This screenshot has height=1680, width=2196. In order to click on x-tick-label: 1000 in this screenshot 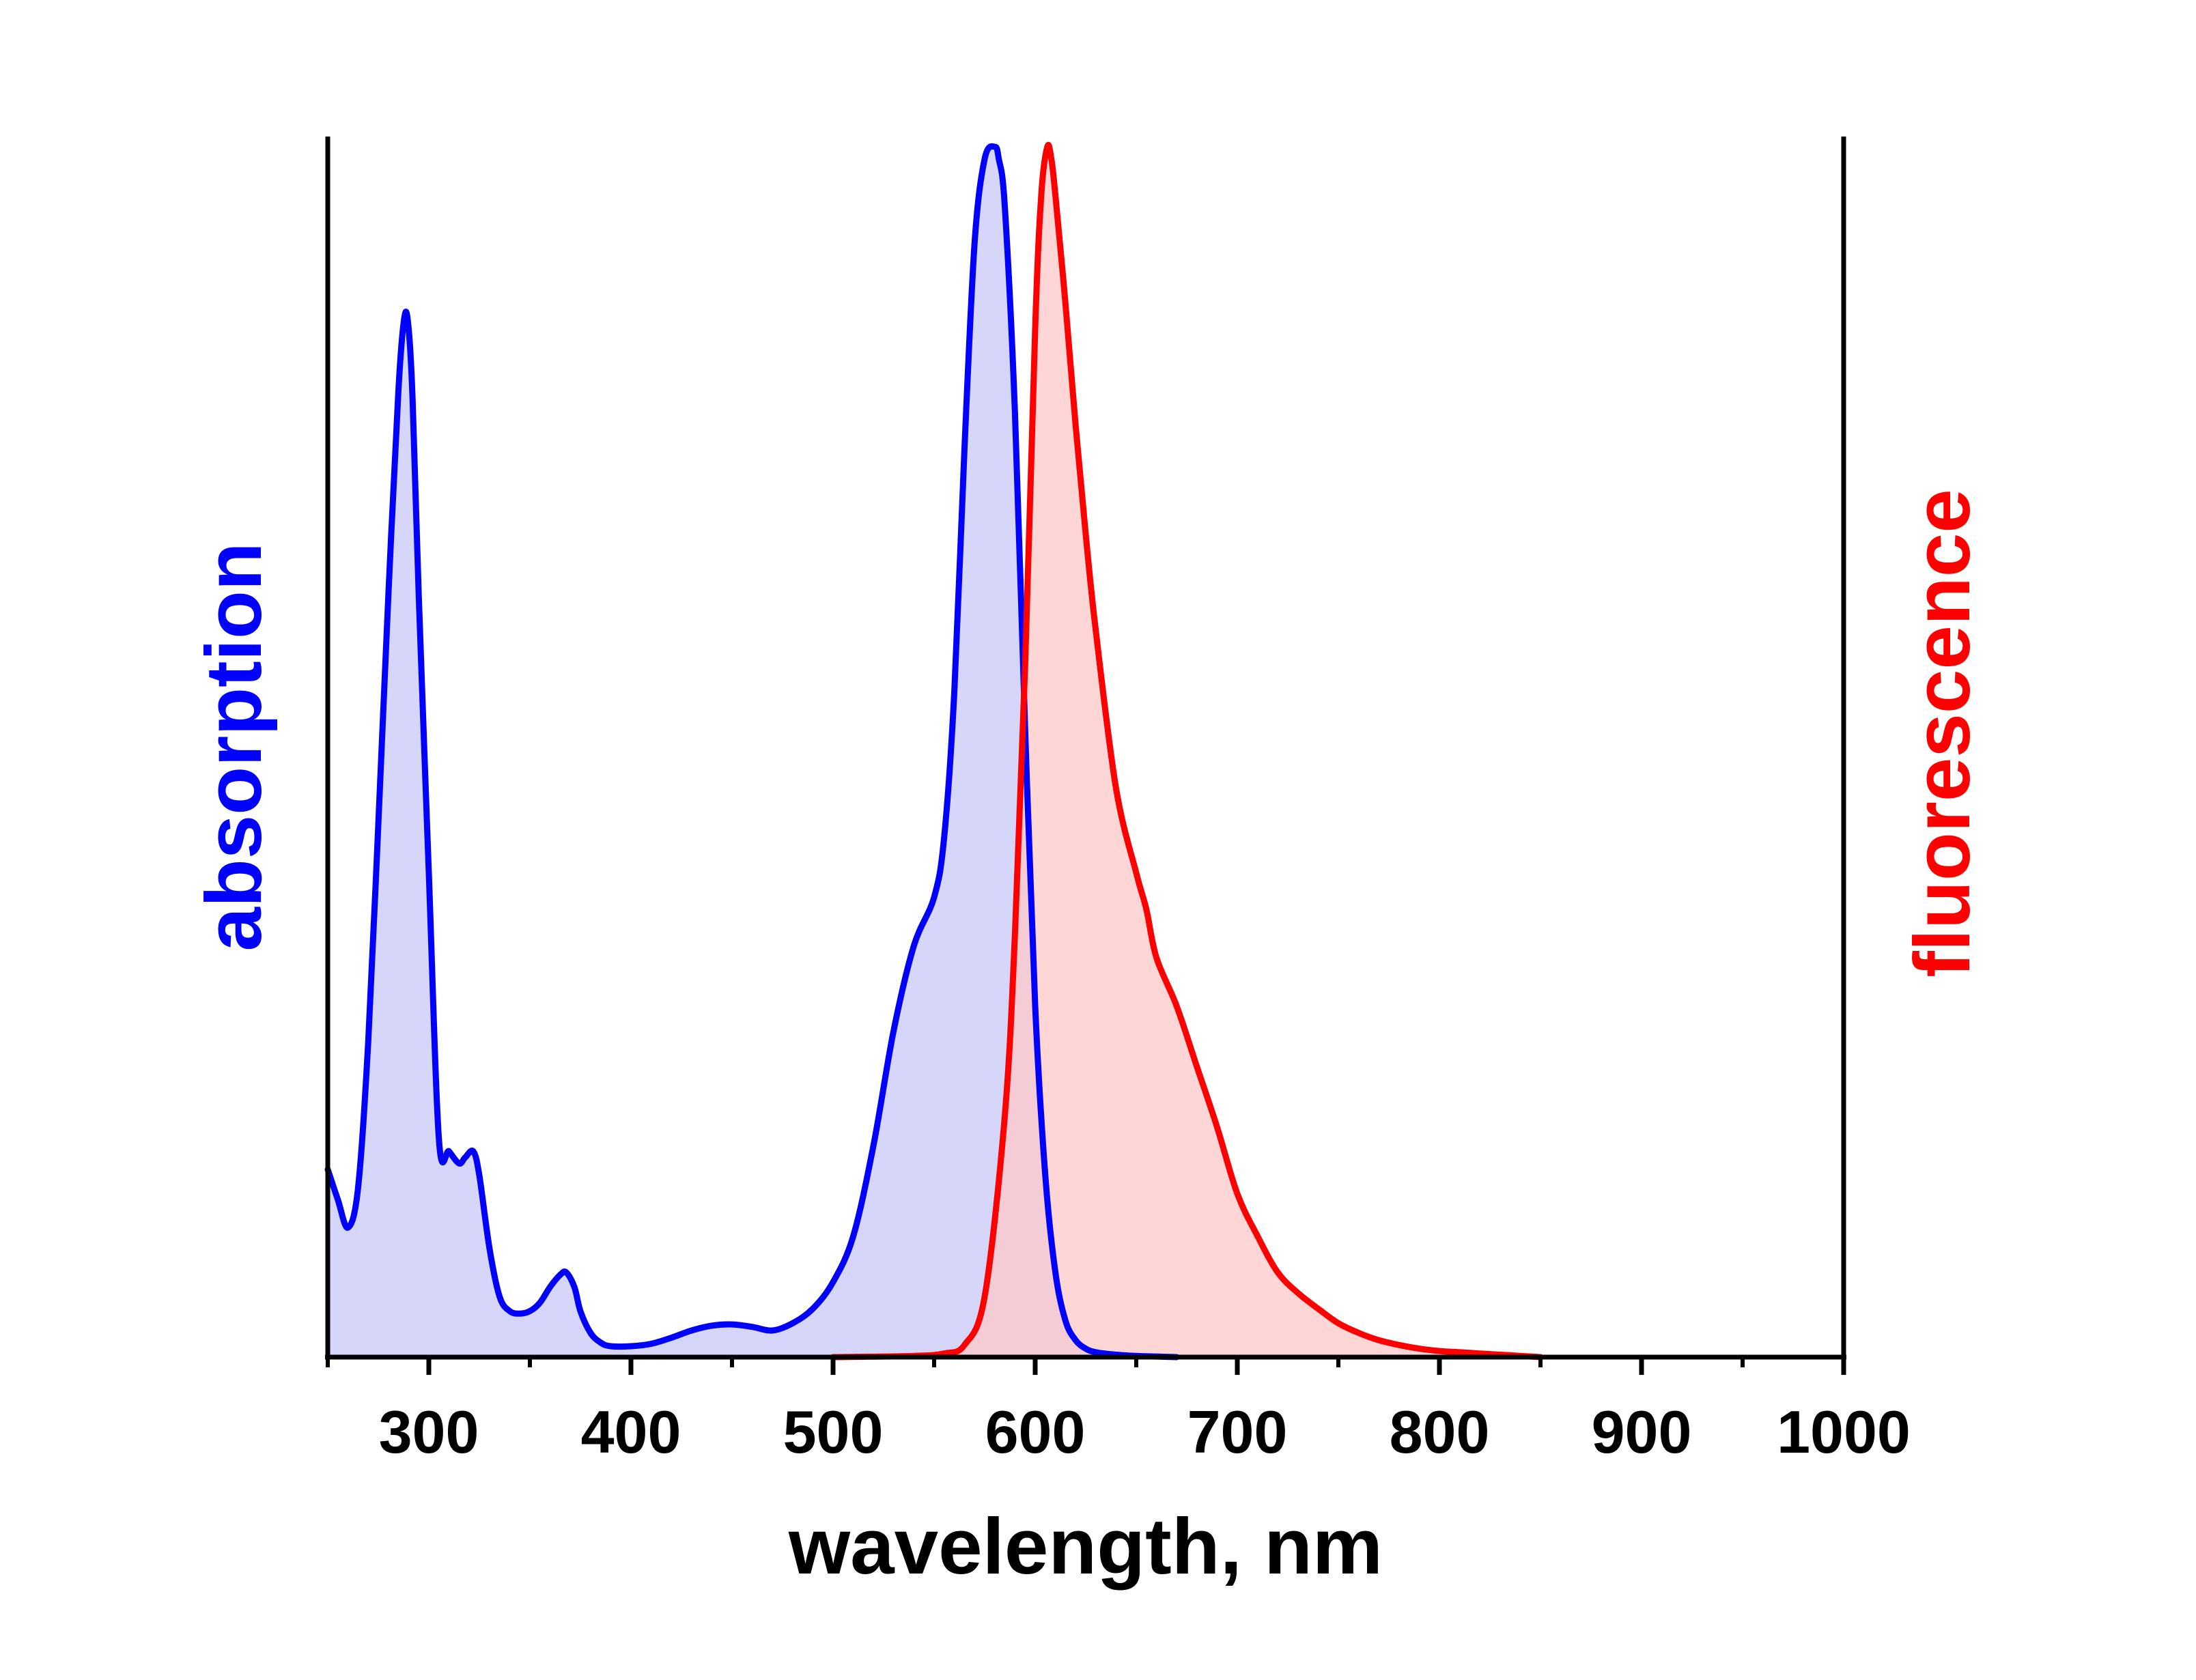, I will do `click(1844, 1432)`.